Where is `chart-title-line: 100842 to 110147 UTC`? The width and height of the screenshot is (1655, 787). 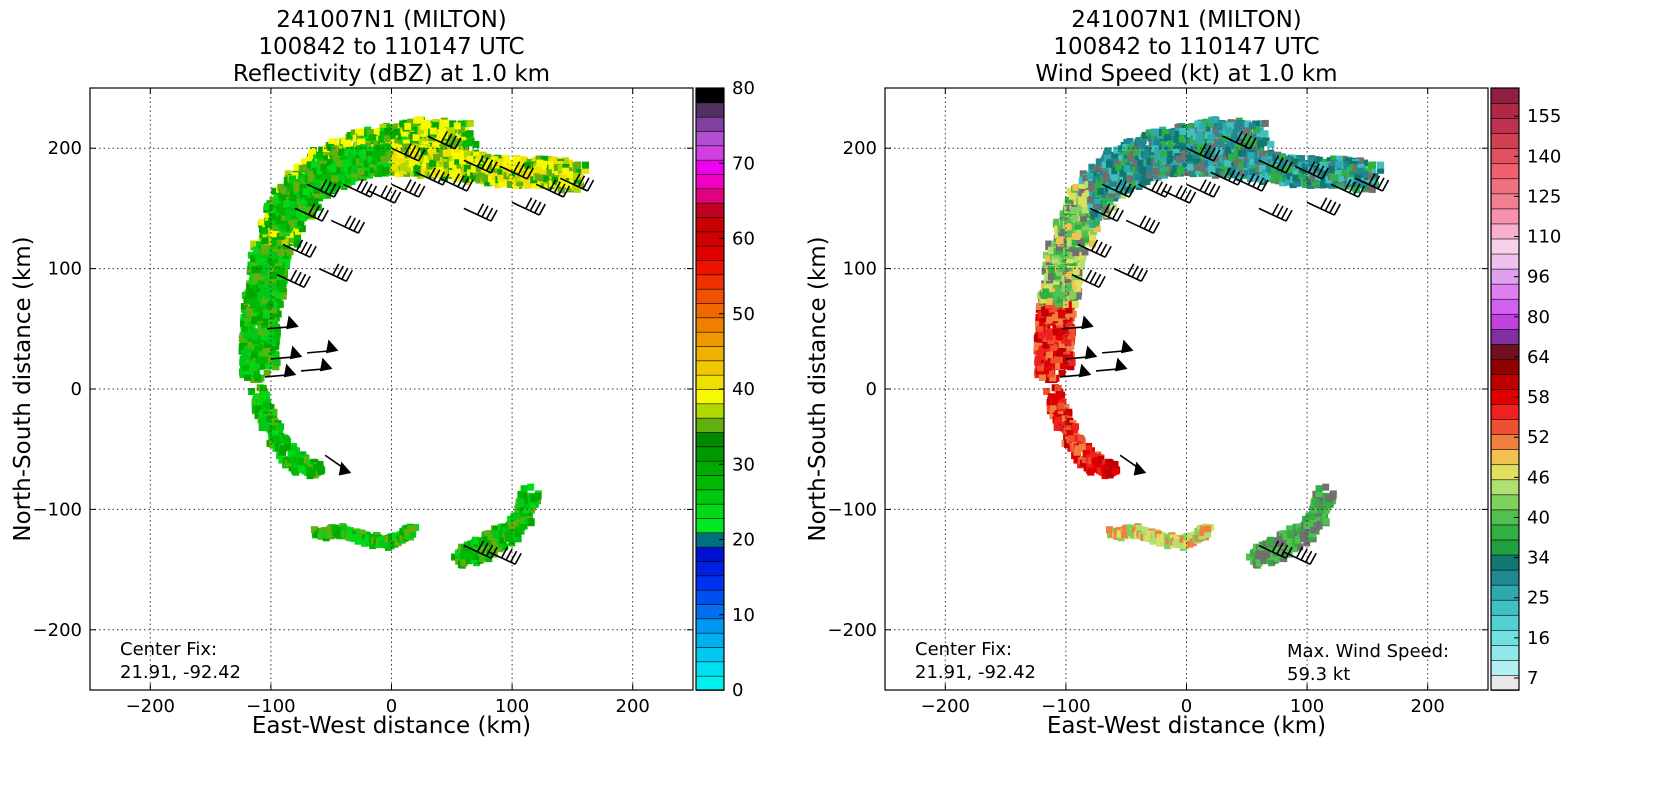
chart-title-line: 100842 to 110147 UTC is located at coordinates (1186, 47).